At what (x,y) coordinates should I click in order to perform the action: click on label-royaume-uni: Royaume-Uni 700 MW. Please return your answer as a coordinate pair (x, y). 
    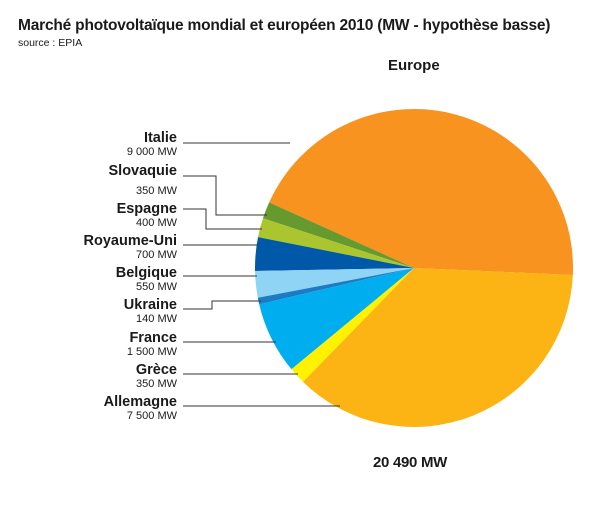
    Looking at the image, I should click on (130, 247).